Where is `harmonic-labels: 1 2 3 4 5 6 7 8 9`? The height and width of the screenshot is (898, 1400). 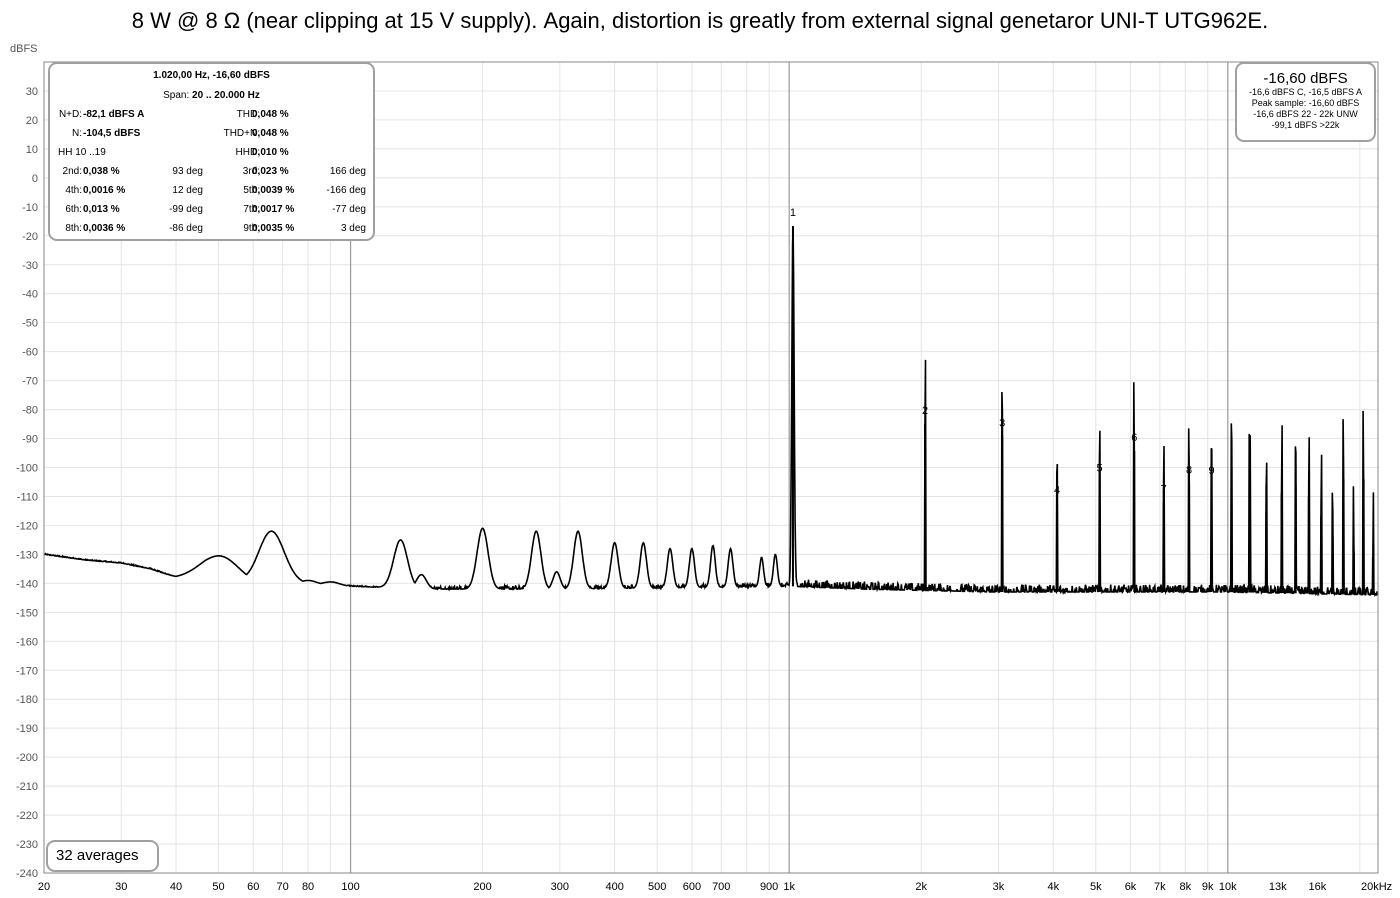 harmonic-labels: 1 2 3 4 5 6 7 8 9 is located at coordinates (1002, 352).